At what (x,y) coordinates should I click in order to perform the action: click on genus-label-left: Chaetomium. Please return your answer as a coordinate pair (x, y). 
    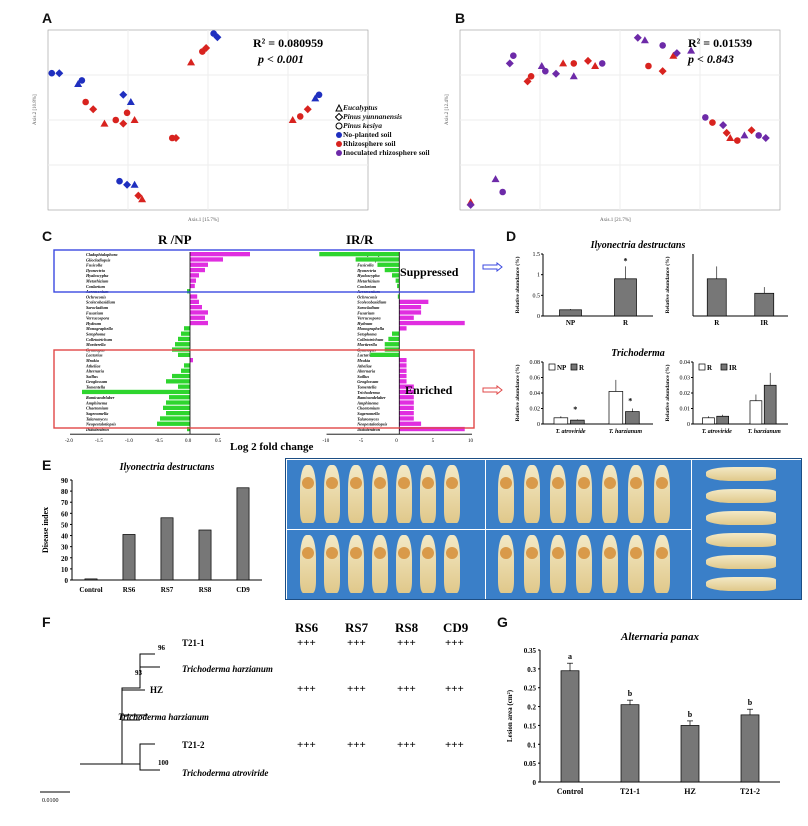
    Looking at the image, I should click on (97, 408).